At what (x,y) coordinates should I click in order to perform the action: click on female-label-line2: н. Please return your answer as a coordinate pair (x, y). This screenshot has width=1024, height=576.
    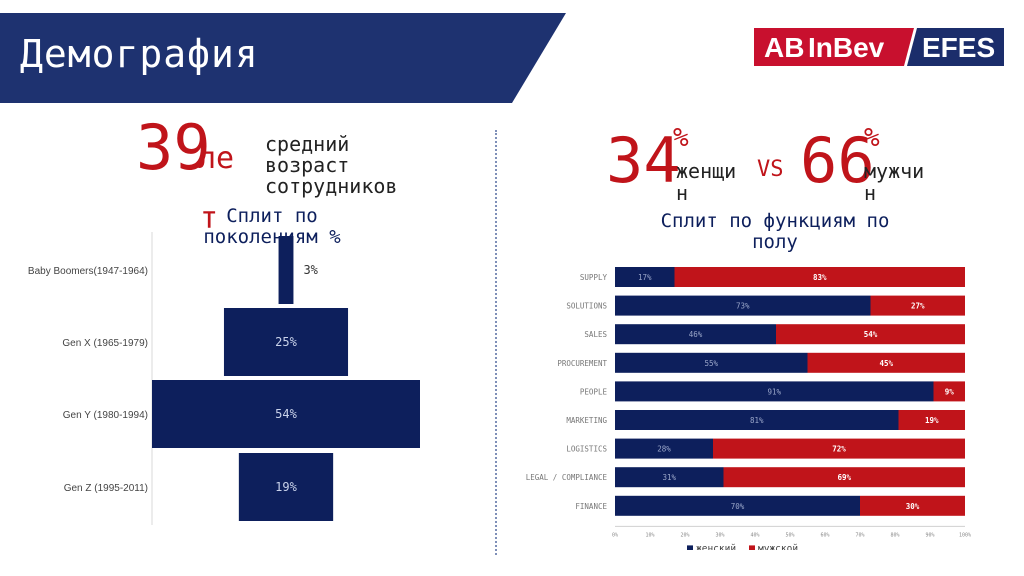
    Looking at the image, I should click on (682, 193).